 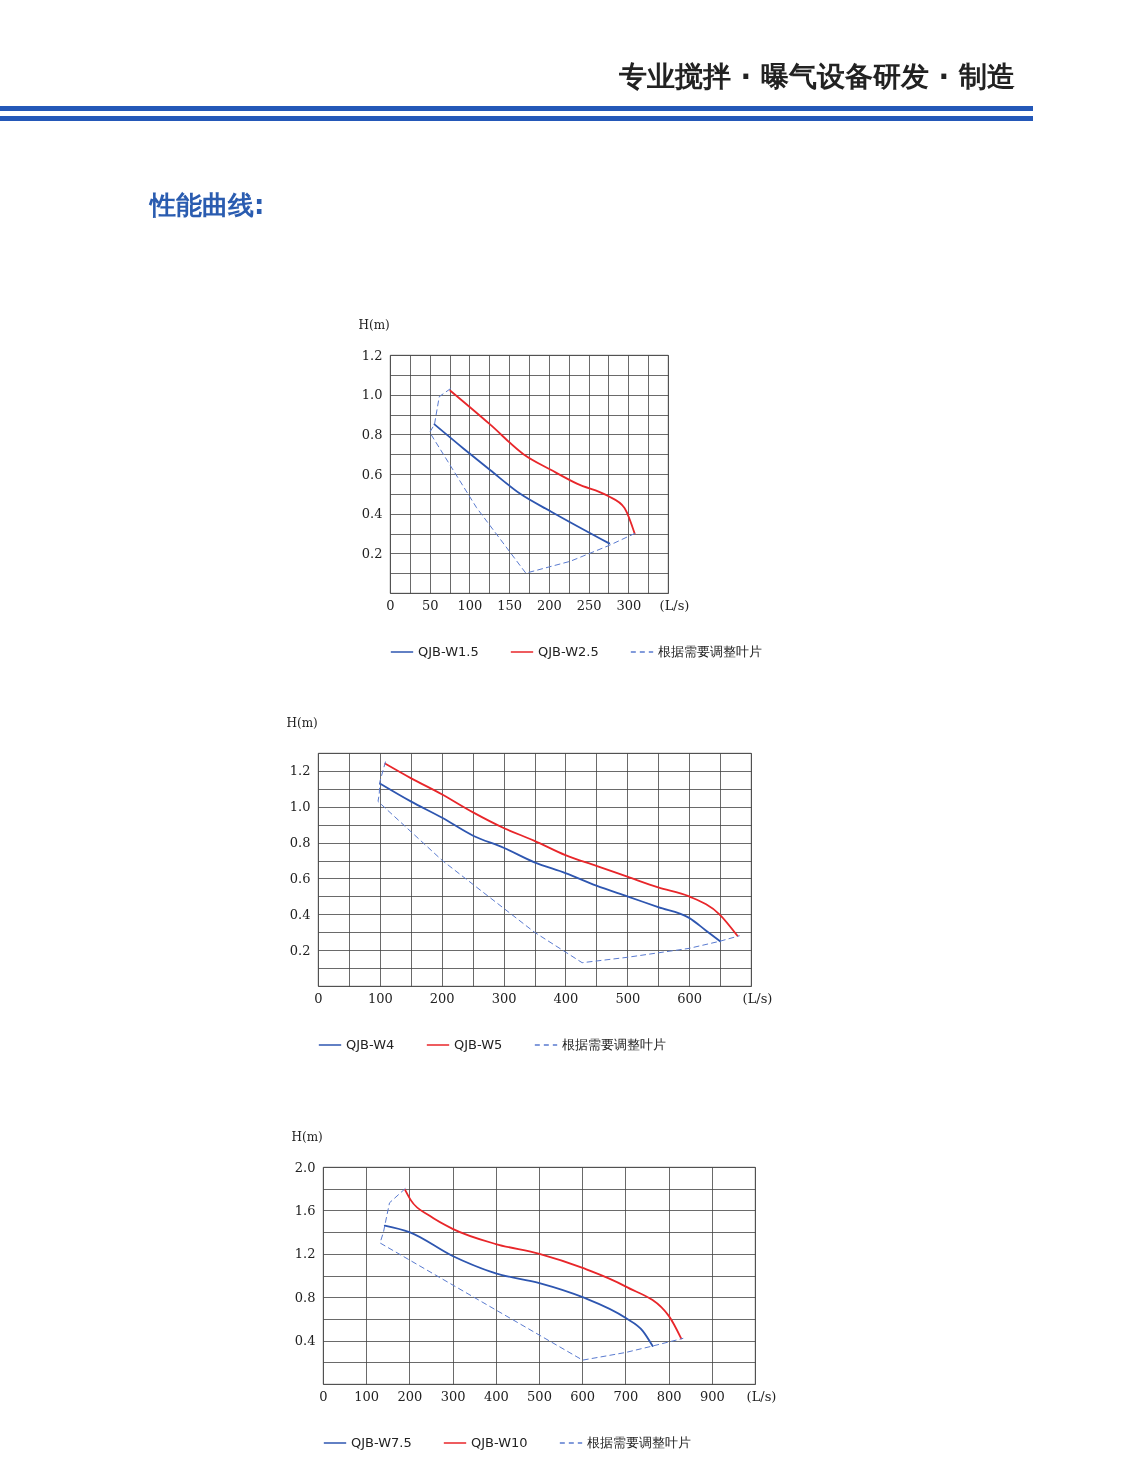 I want to click on legend-label: QJB-W5, so click(x=478, y=1044).